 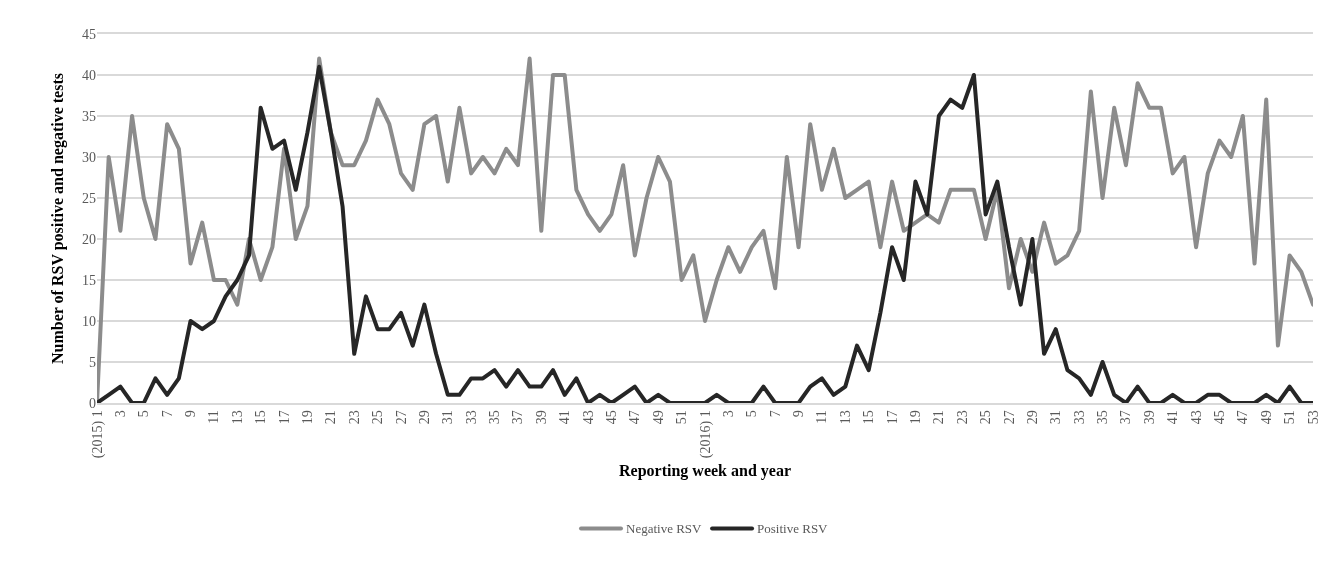 I want to click on y-tick-label: 25, so click(x=89, y=198).